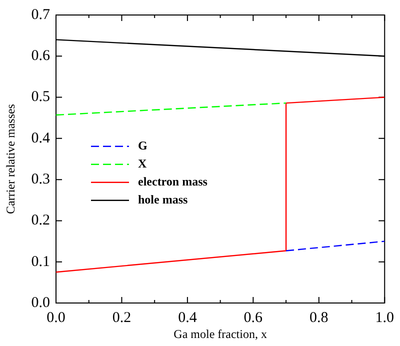 This screenshot has height=346, width=400. What do you see at coordinates (40, 220) in the screenshot?
I see `y-tick-label: 0.2` at bounding box center [40, 220].